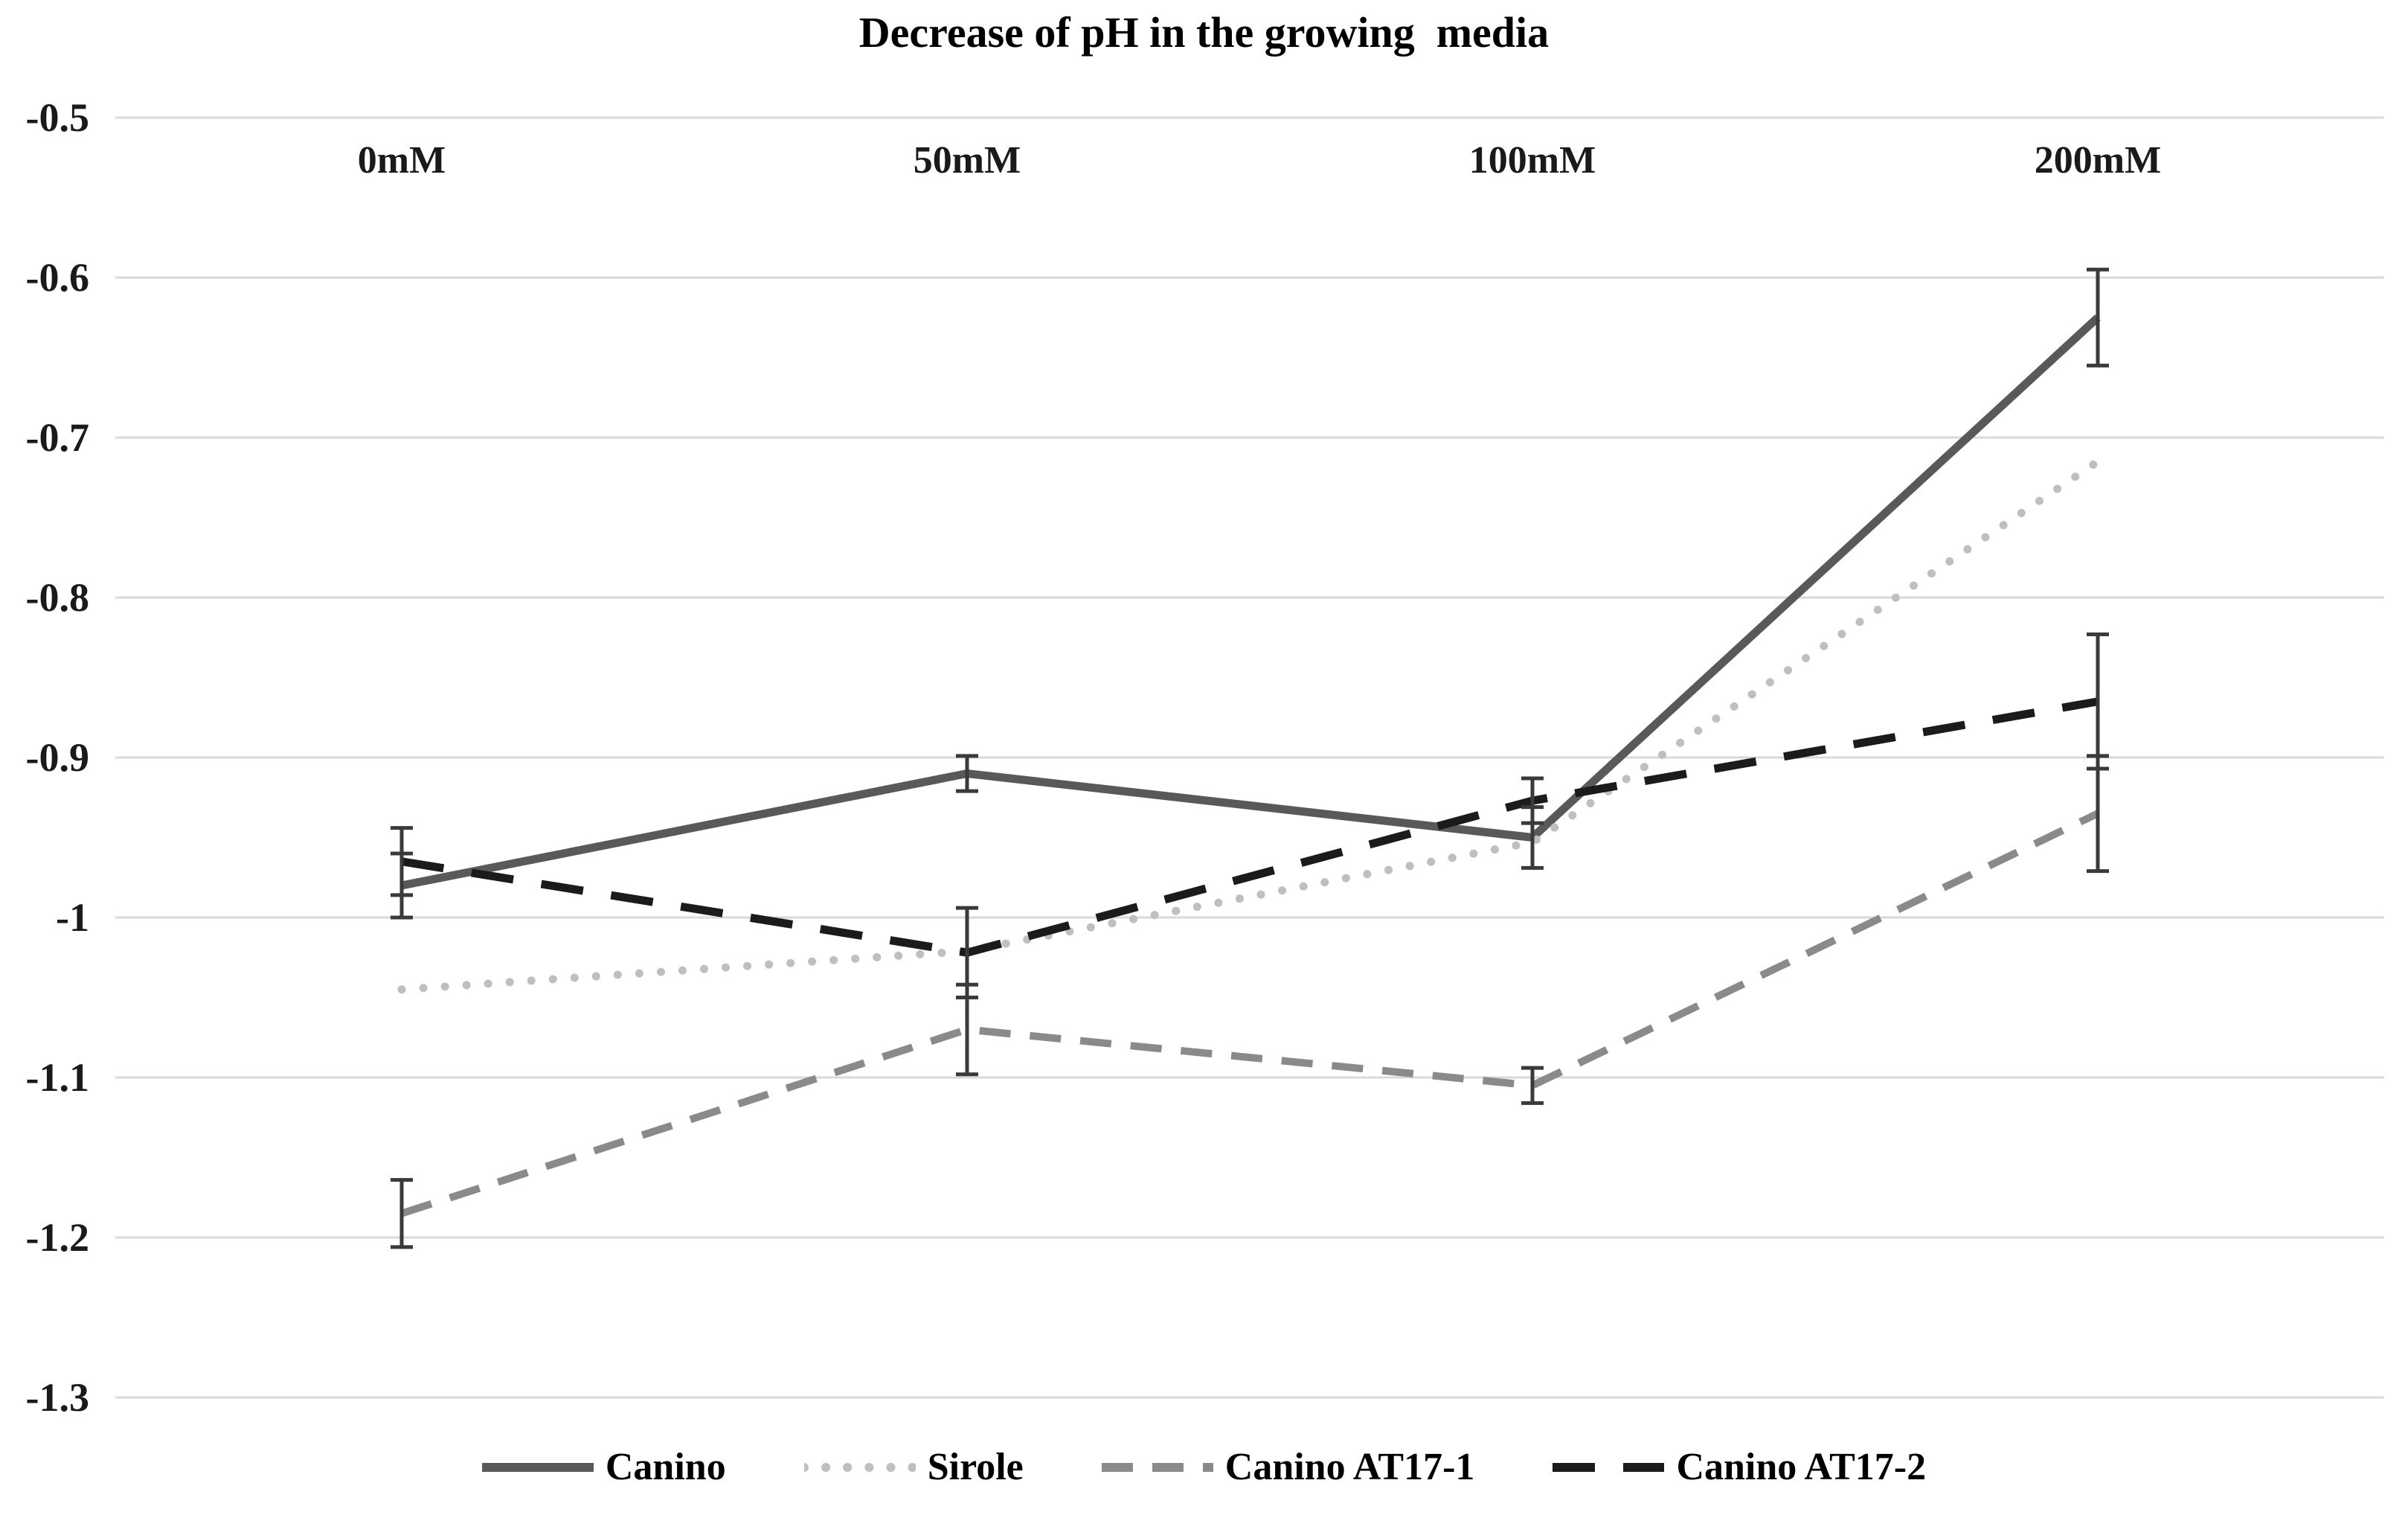 Image resolution: width=2408 pixels, height=1518 pixels. I want to click on x-category-label: 50mM, so click(967, 160).